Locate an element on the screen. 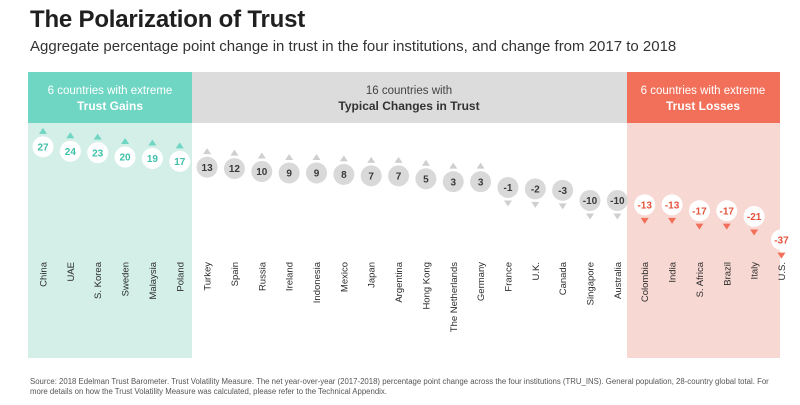 Image resolution: width=800 pixels, height=405 pixels. country-label: China is located at coordinates (44, 274).